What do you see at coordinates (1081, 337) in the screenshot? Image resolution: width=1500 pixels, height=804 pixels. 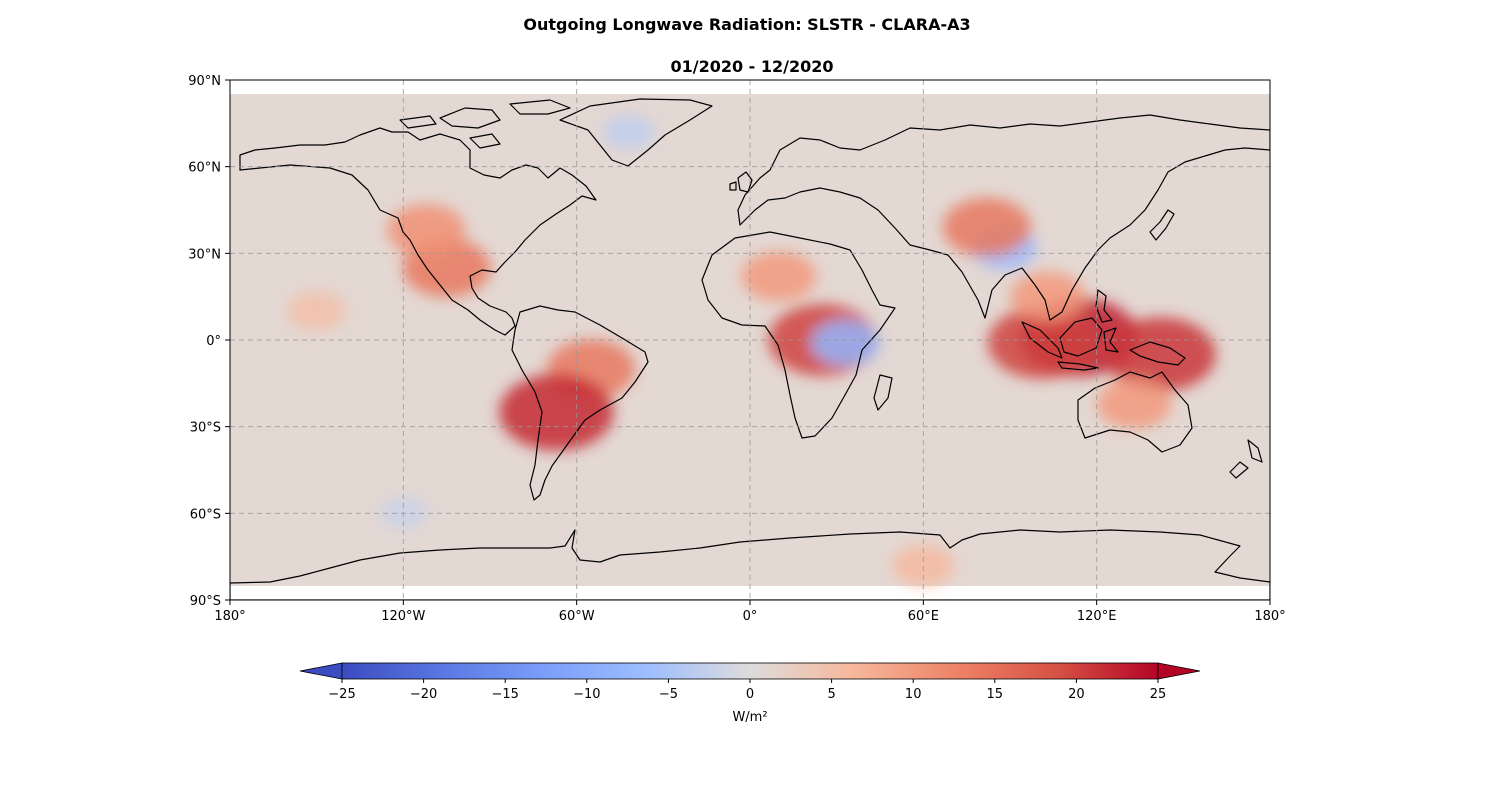 I see `coastline-borneo` at bounding box center [1081, 337].